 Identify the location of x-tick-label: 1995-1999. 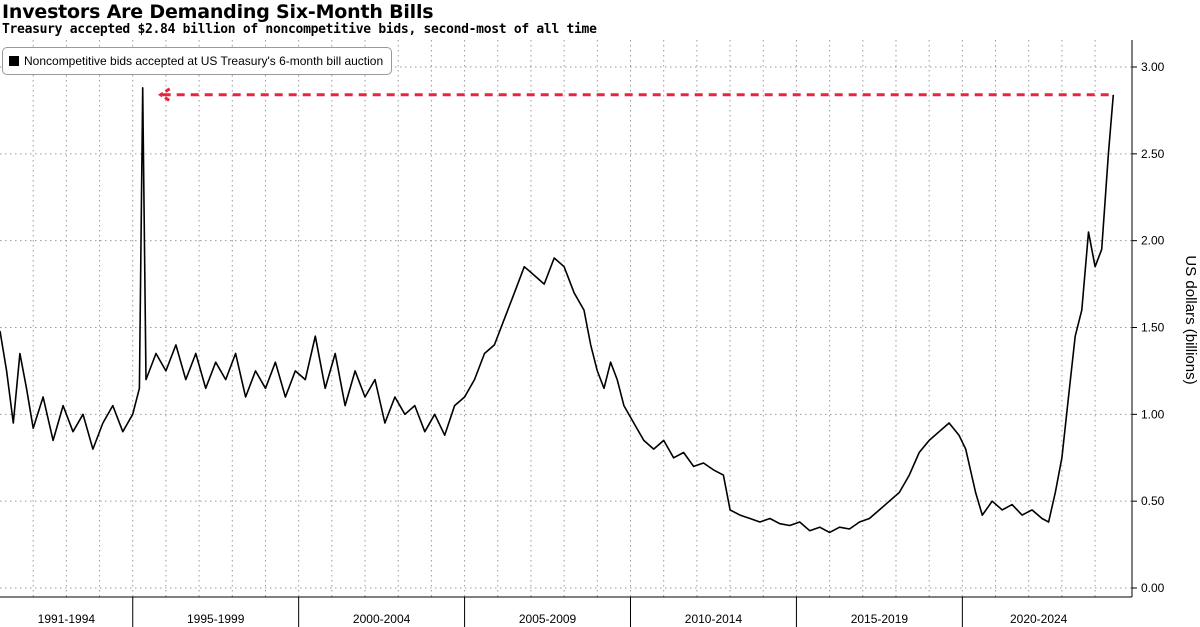
(216, 619).